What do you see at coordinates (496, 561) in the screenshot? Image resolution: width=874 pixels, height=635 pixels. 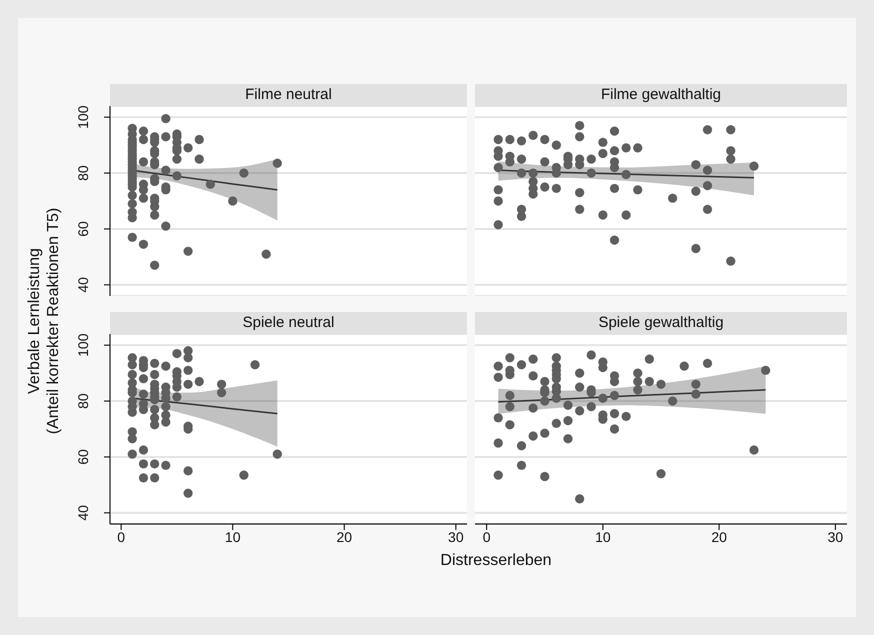 I see `x-axis-title: Distresserleben` at bounding box center [496, 561].